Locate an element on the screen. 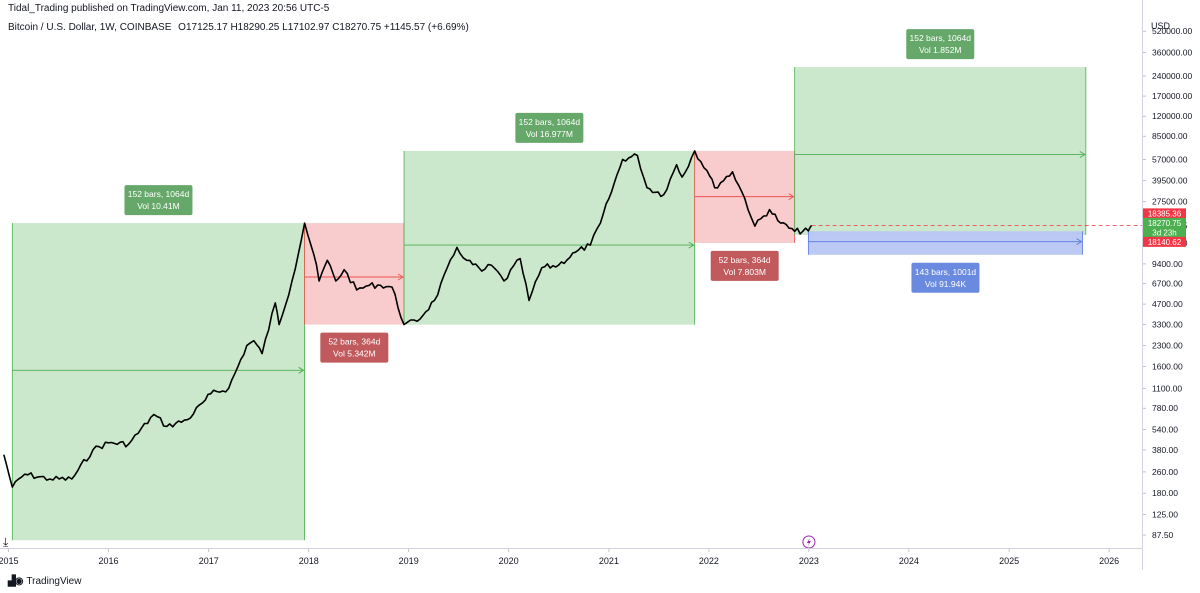 The image size is (1200, 593). tradingview-logo-icon: ▟◉ is located at coordinates (15, 581).